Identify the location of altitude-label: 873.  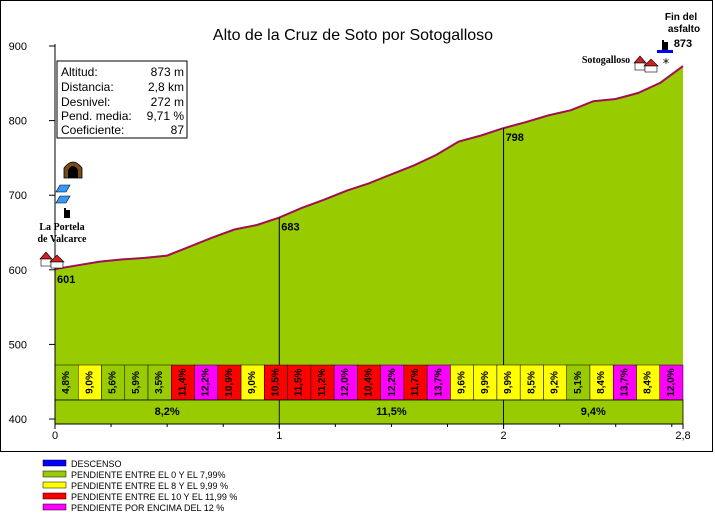
(683, 44).